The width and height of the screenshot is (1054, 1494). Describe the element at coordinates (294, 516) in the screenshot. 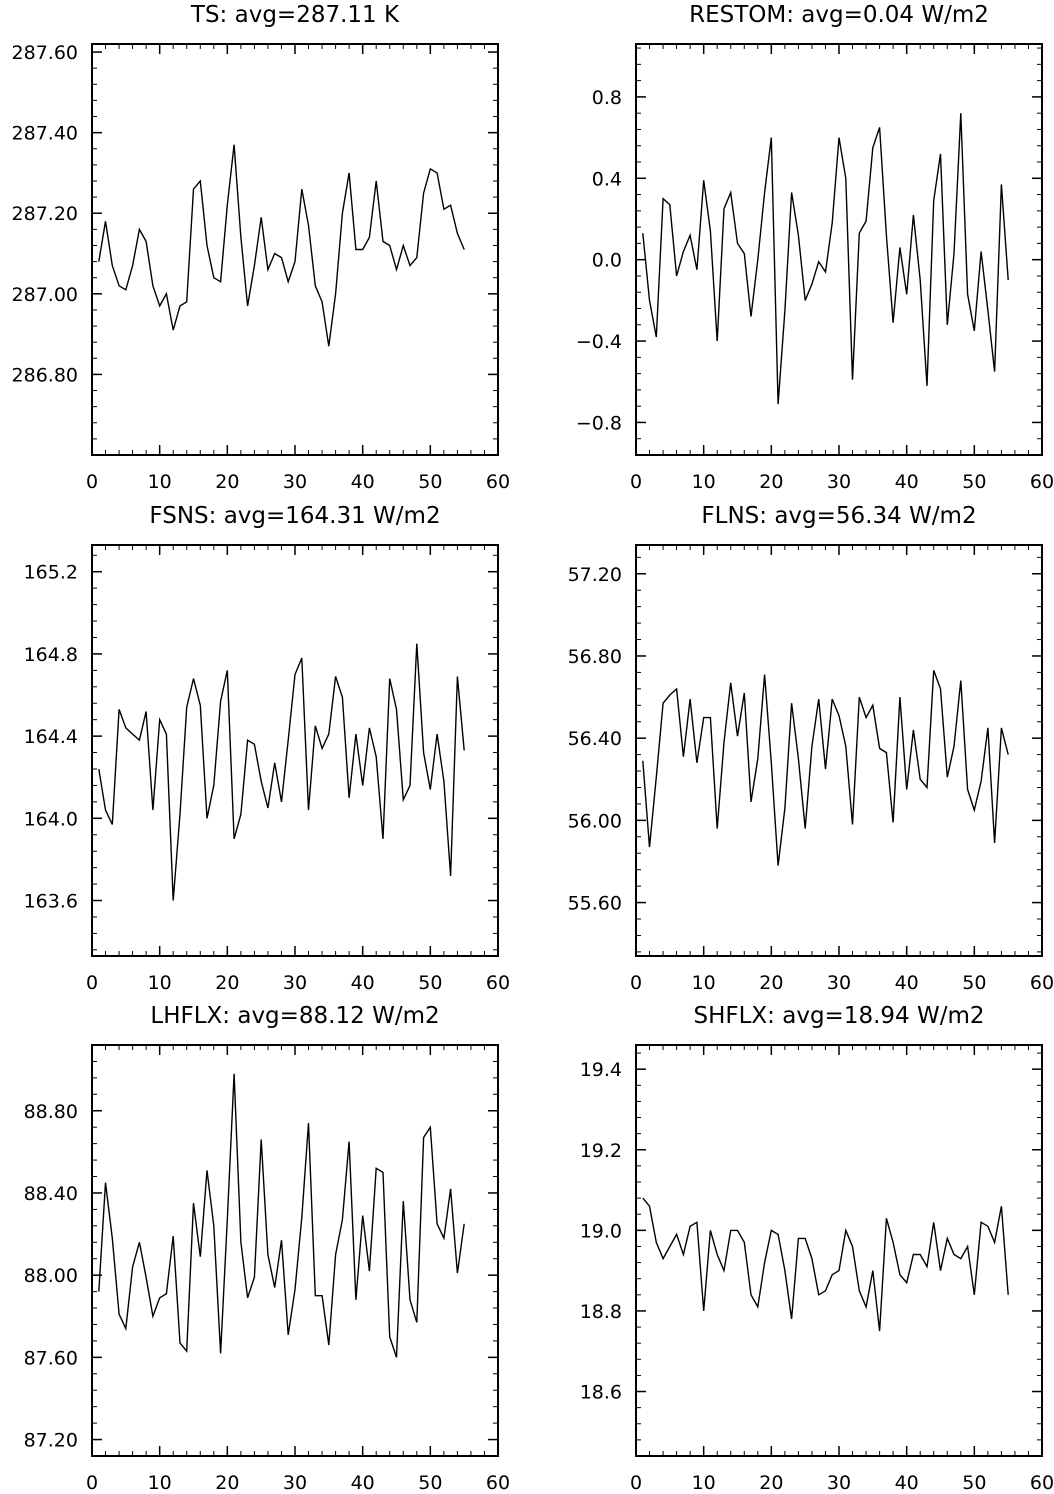

I see `chart-title: FSNS: avg=164.31 W/m2` at that location.